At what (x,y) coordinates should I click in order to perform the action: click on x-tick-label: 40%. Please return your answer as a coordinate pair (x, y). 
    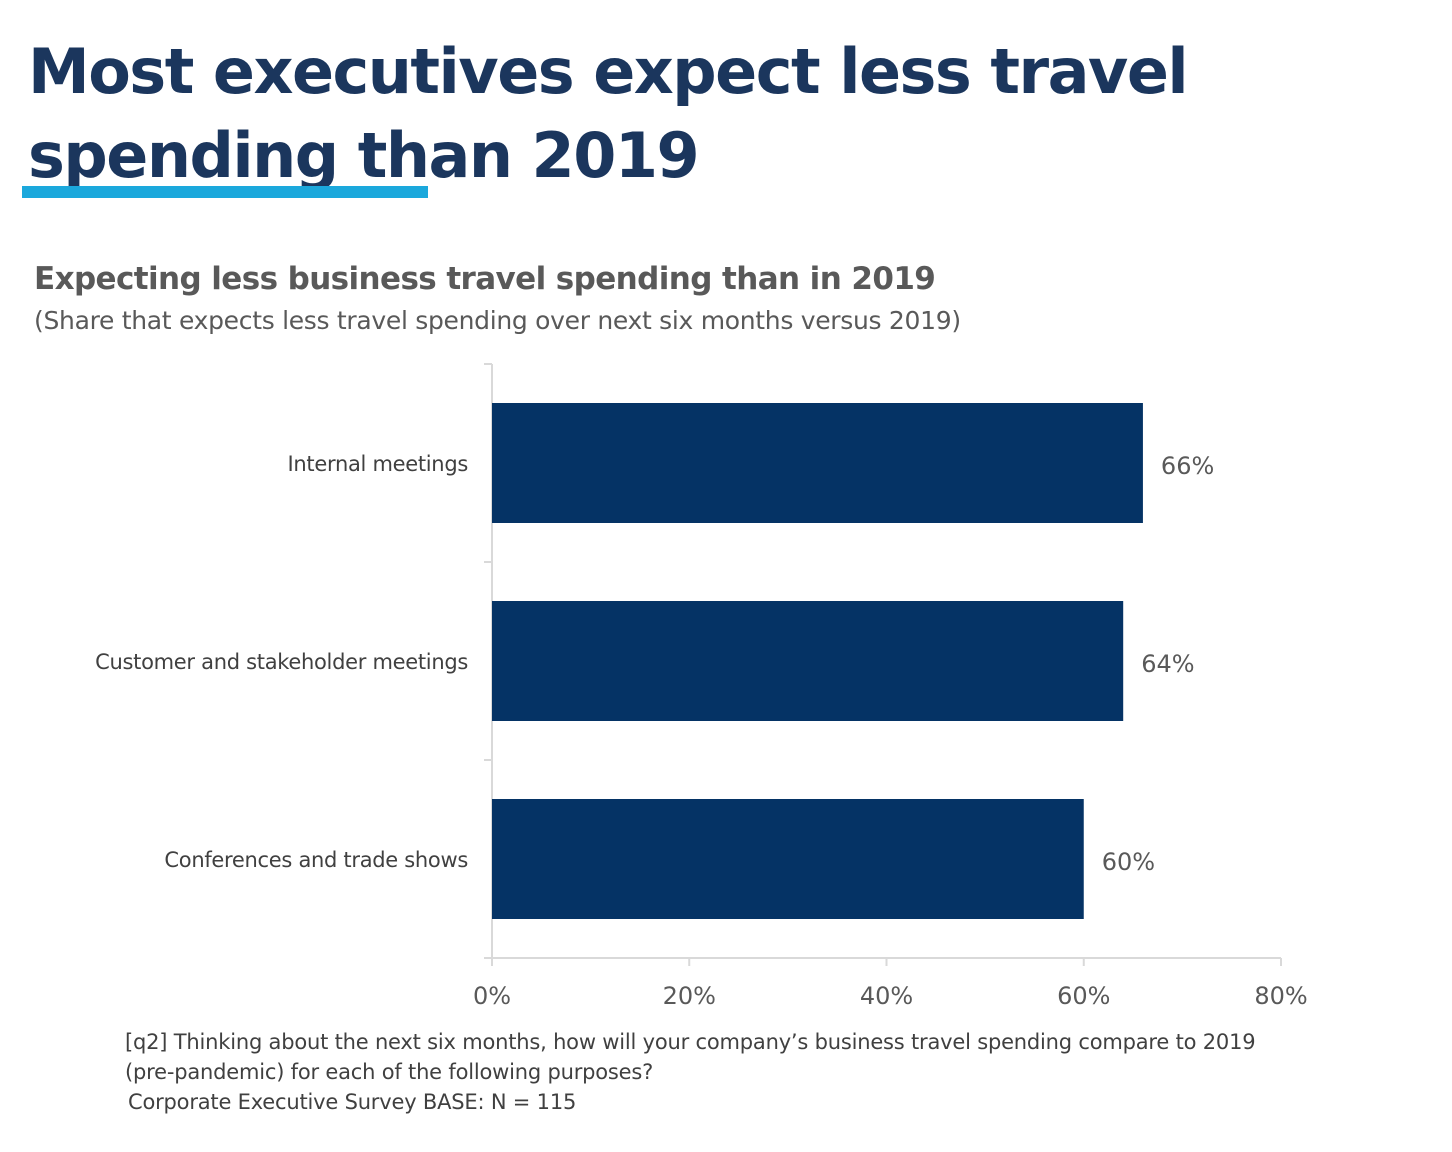
    Looking at the image, I should click on (886, 996).